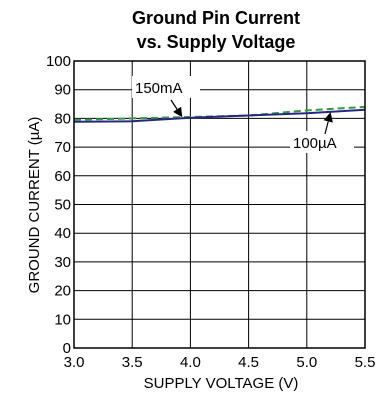 The image size is (390, 402). I want to click on y-tick-label: 0, so click(67, 348).